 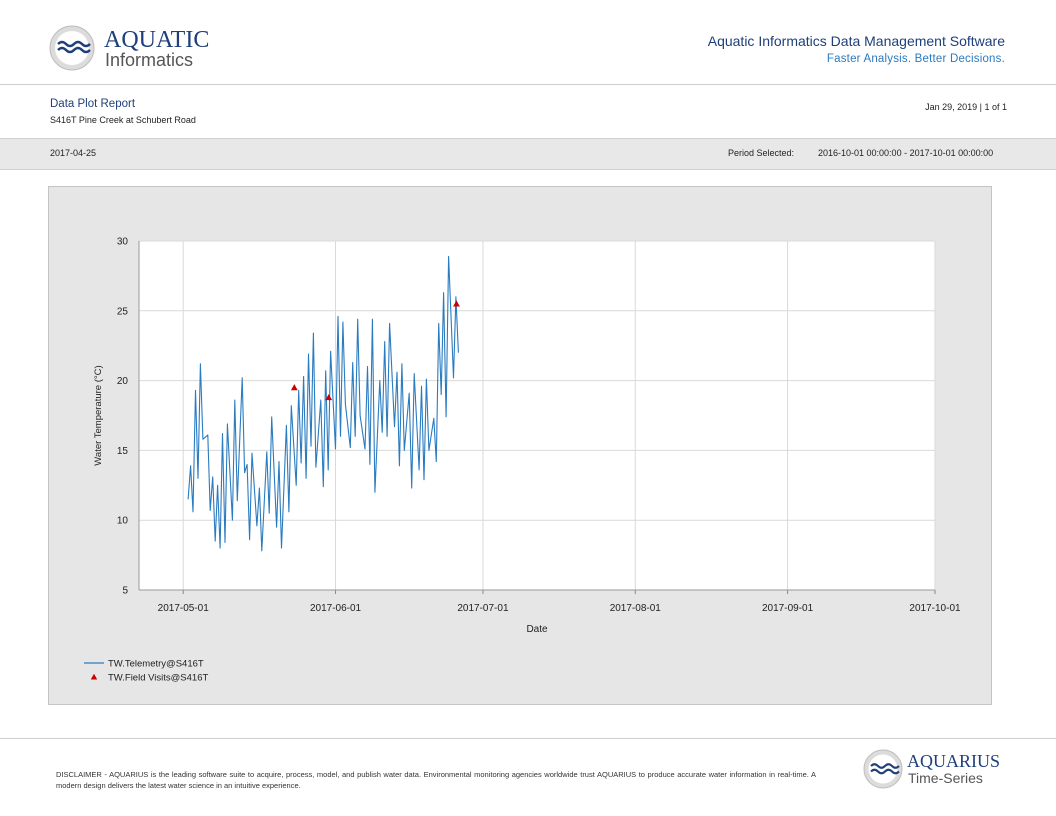 I want to click on series-layer, so click(x=323, y=403).